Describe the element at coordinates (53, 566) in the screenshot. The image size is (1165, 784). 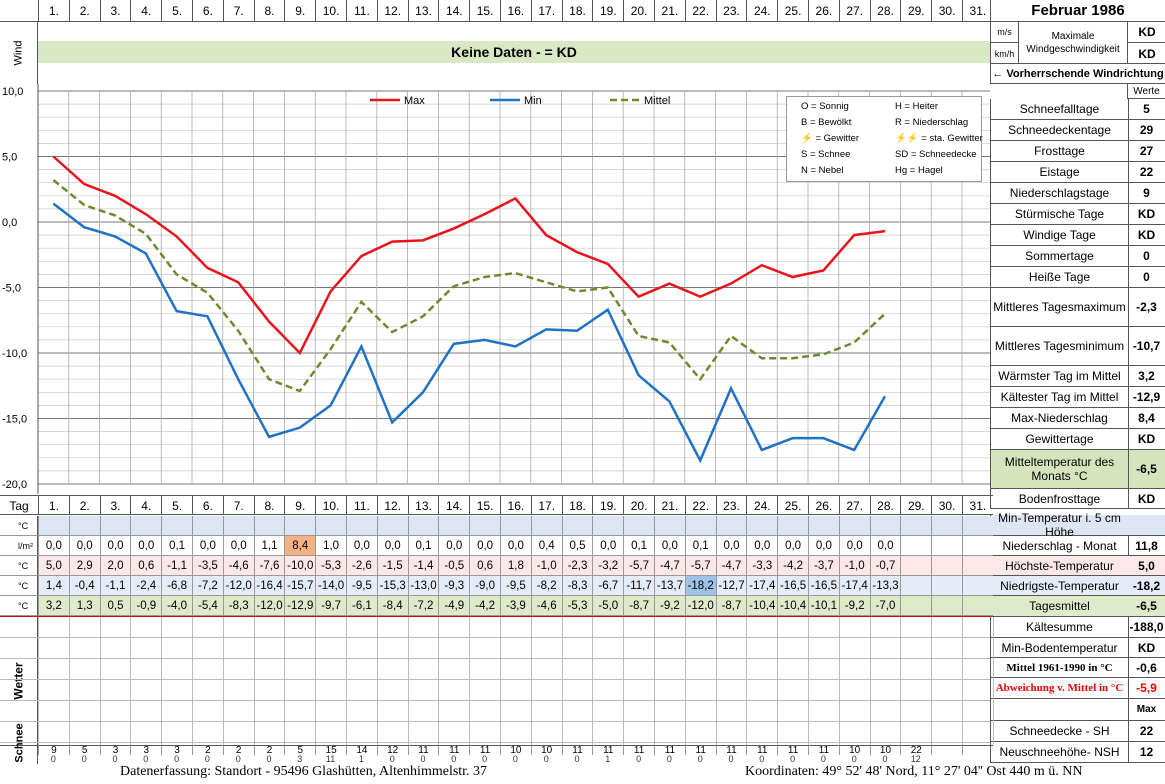
I see `table-cell: 5,0` at that location.